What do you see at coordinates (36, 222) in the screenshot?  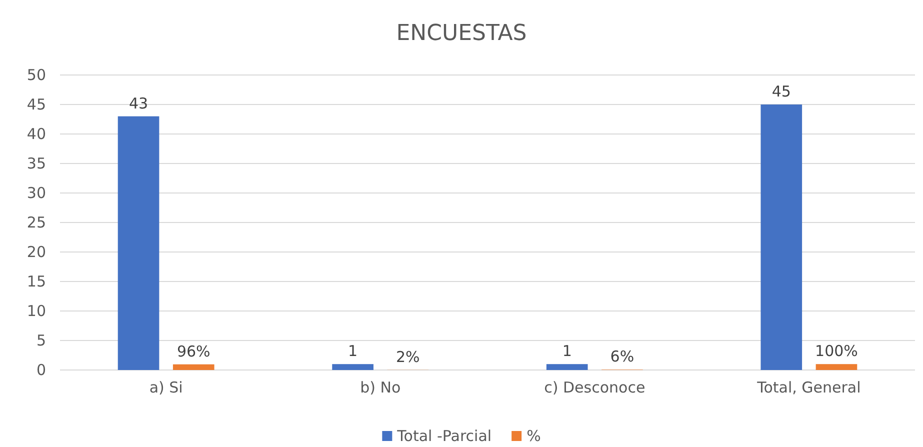 I see `y-tick-label: 25` at bounding box center [36, 222].